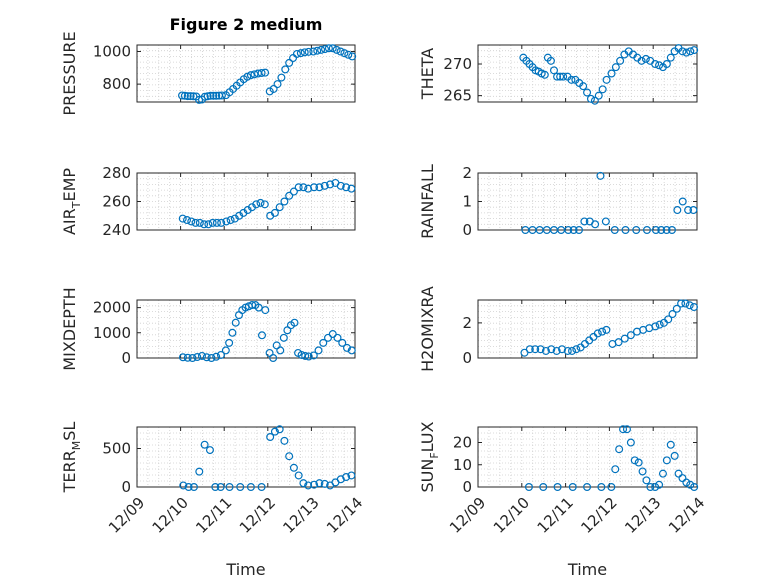 This screenshot has height=583, width=778. I want to click on panel-7-xtick-label: 12/09, so click(126, 515).